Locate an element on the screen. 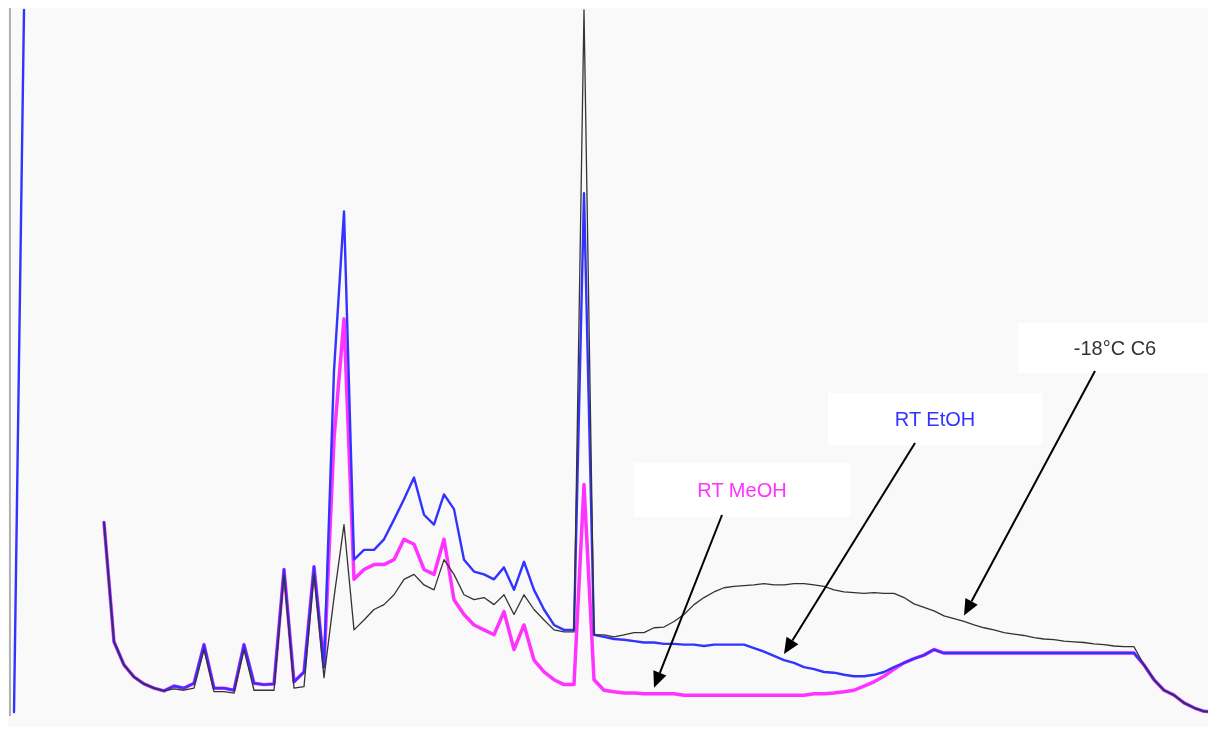  text: RT EtOH is located at coordinates (935, 419).